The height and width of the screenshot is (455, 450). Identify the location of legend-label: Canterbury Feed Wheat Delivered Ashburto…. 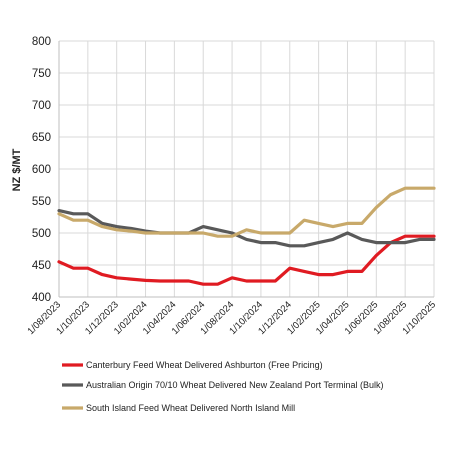
(204, 365).